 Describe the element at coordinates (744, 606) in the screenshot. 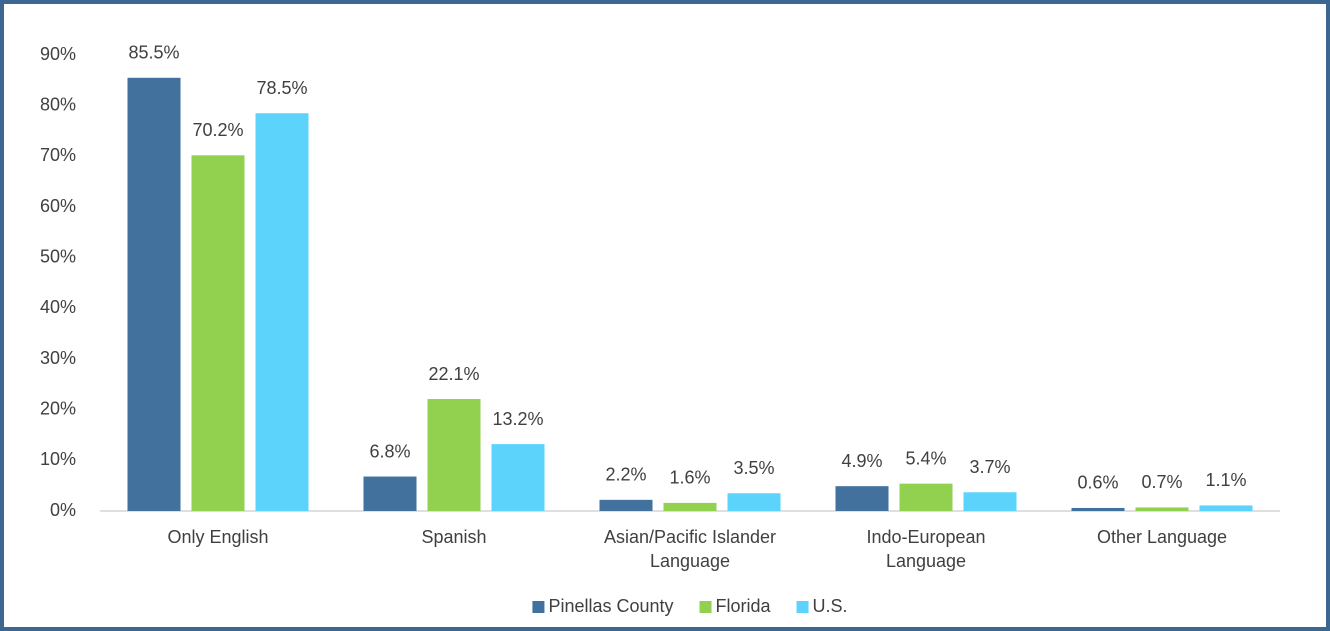

I see `legend-label: Florida` at that location.